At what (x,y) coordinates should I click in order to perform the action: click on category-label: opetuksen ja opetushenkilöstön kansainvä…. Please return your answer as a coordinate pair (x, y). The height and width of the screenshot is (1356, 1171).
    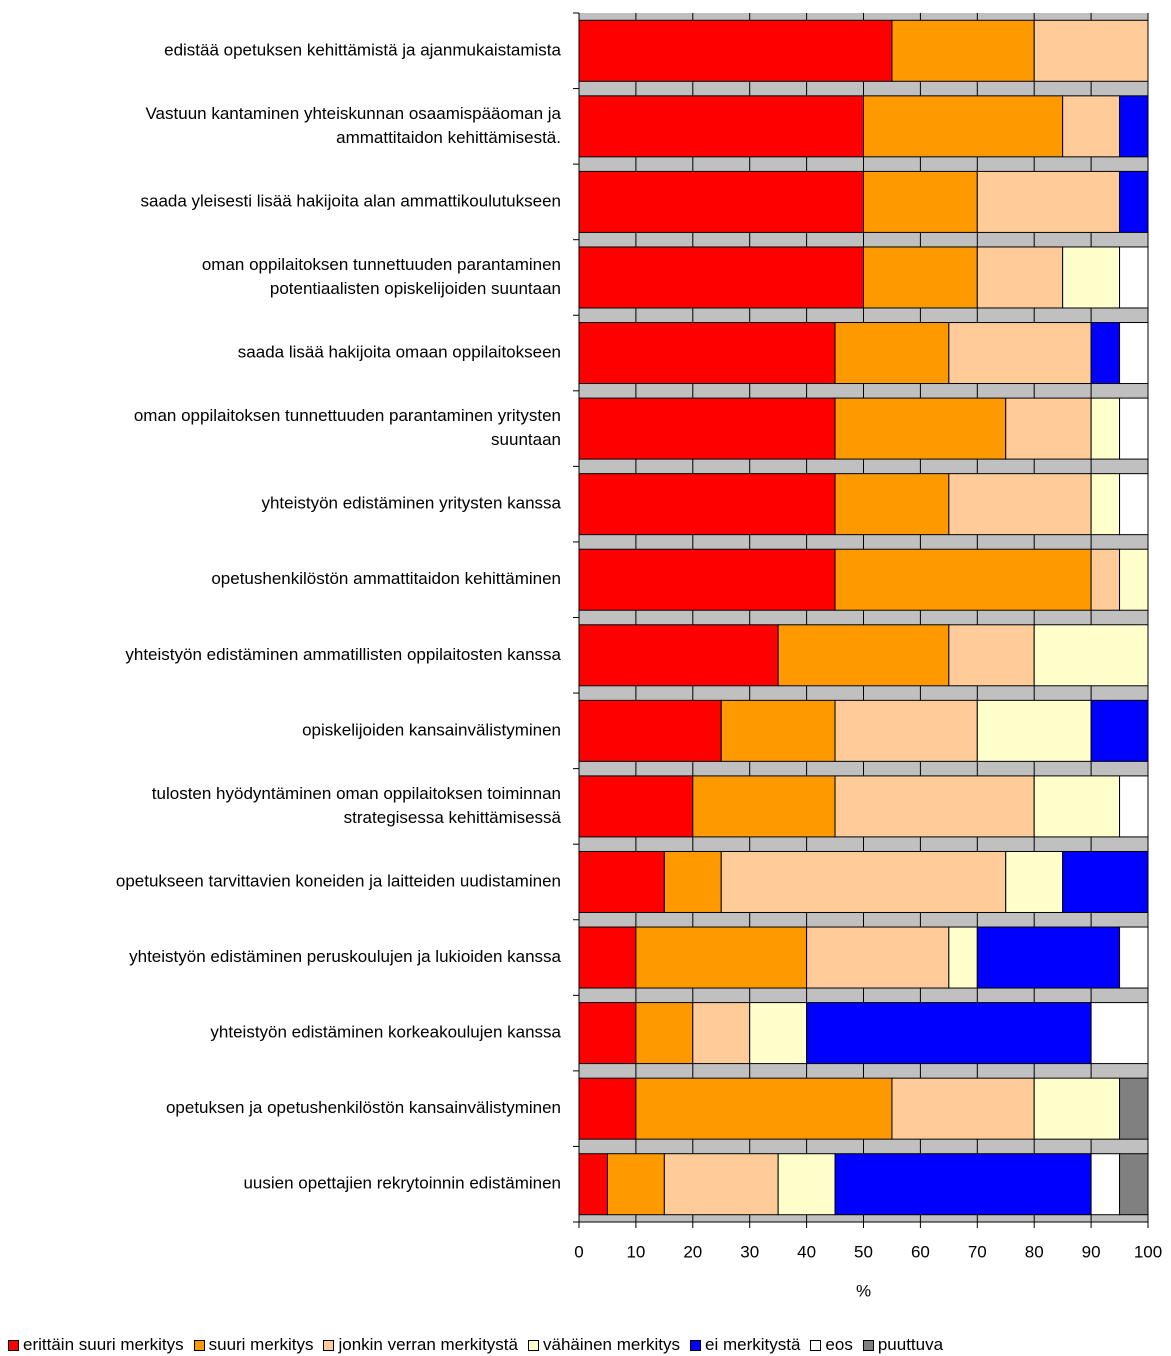
    Looking at the image, I should click on (363, 1107).